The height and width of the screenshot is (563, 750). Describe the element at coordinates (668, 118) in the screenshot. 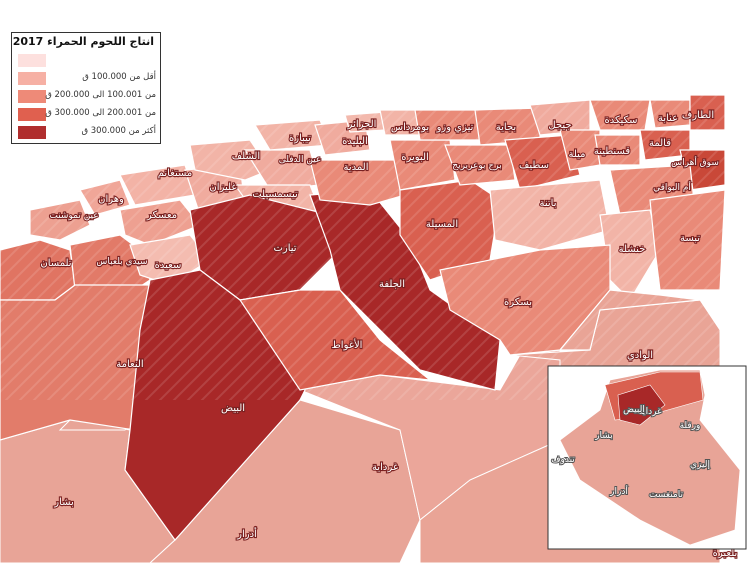

I see `region-label: عنابة` at that location.